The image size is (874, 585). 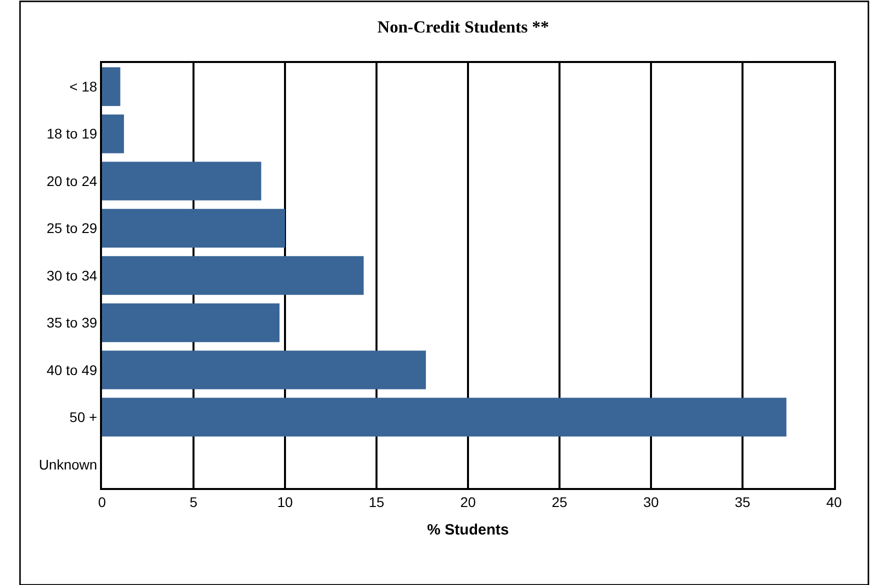 What do you see at coordinates (463, 26) in the screenshot?
I see `chart-title: Non-Credit Students **` at bounding box center [463, 26].